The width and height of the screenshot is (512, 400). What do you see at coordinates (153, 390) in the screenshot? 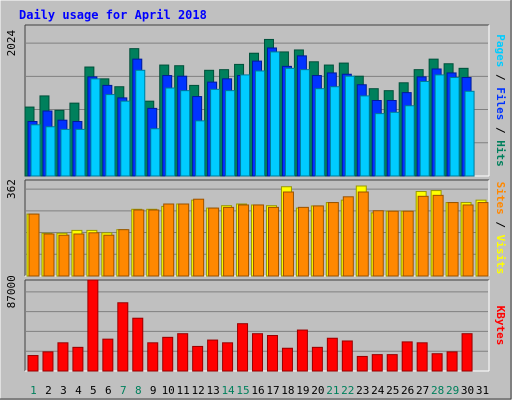
I see `x-tick-label-day-9: 9` at bounding box center [153, 390].